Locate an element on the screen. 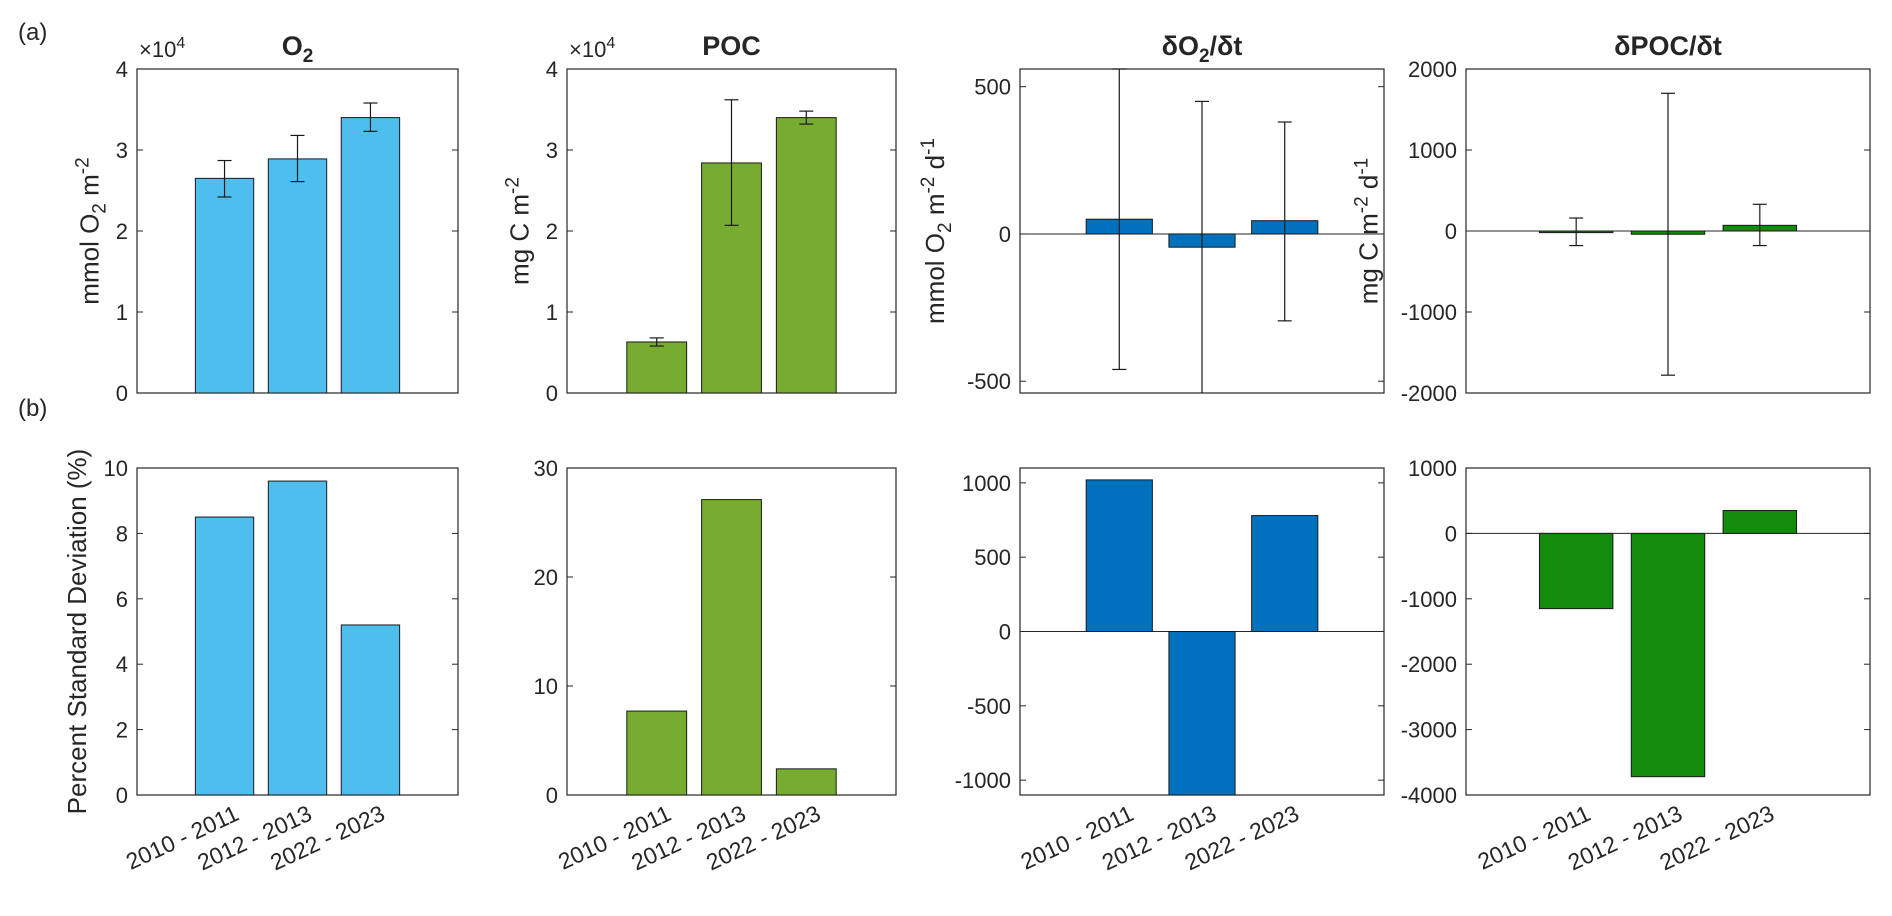 Image resolution: width=1892 pixels, height=916 pixels. panel-label-a: (a) is located at coordinates (32, 32).